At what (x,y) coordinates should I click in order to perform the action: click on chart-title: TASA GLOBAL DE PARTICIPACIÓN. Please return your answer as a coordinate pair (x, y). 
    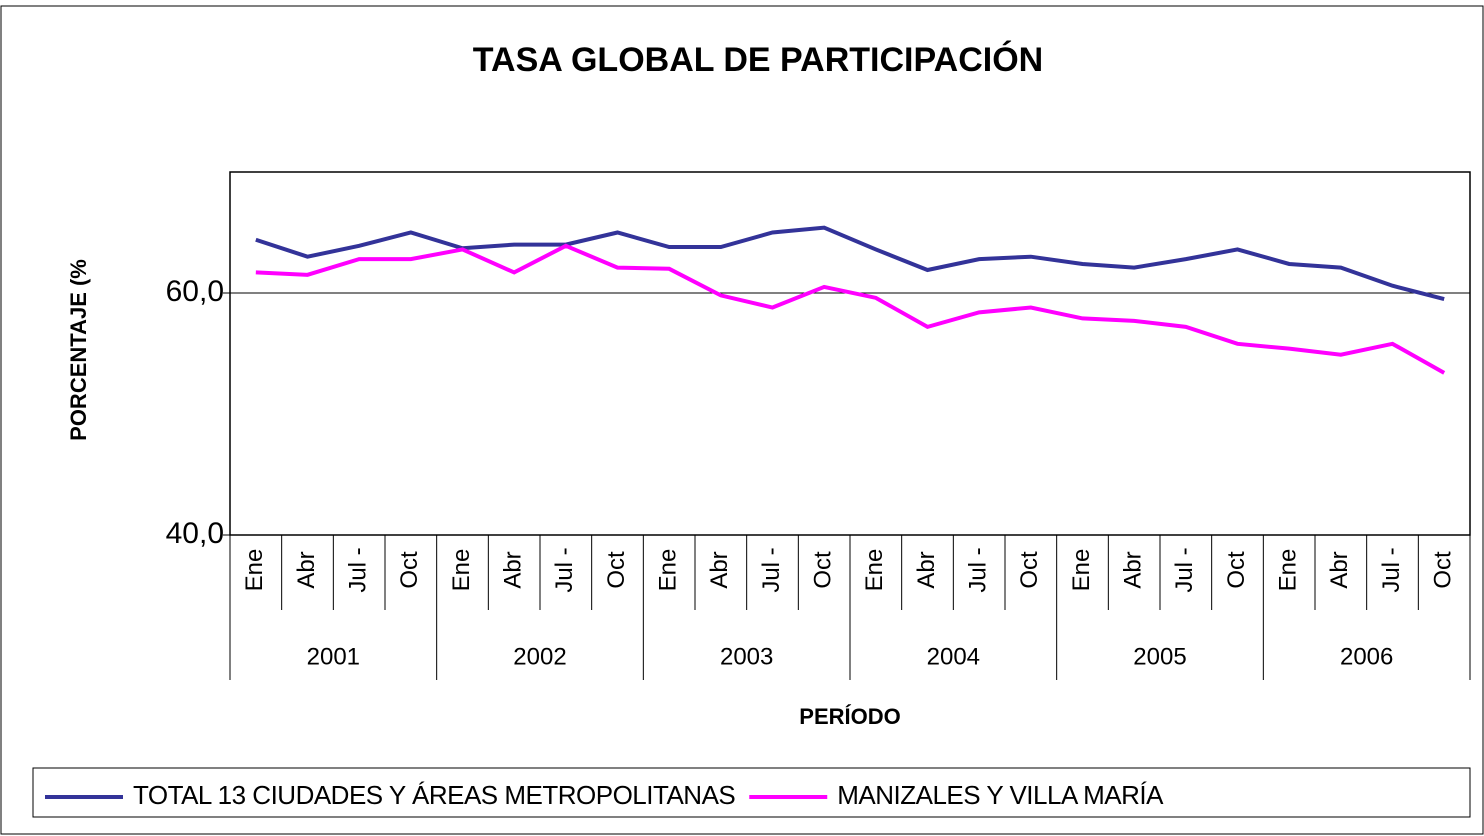
    Looking at the image, I should click on (758, 60).